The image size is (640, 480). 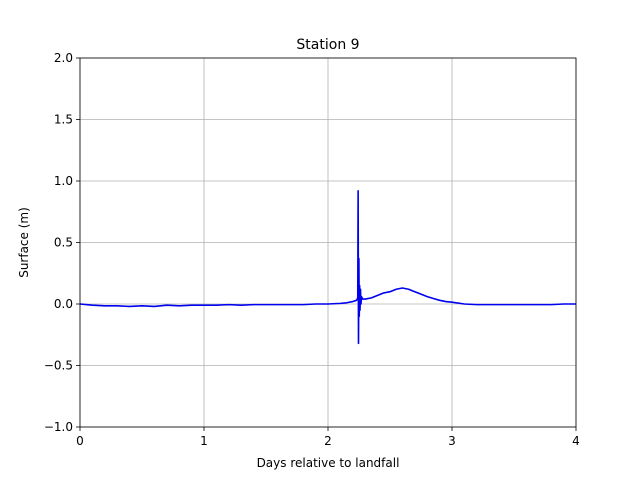 I want to click on y-tick-label: 0.0, so click(x=63, y=304).